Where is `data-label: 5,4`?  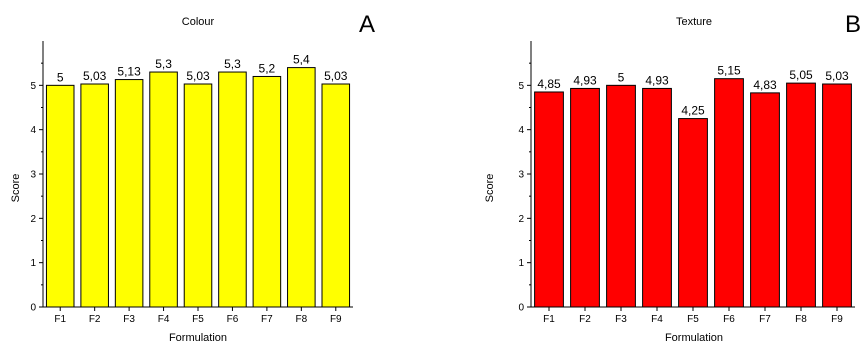 data-label: 5,4 is located at coordinates (301, 60).